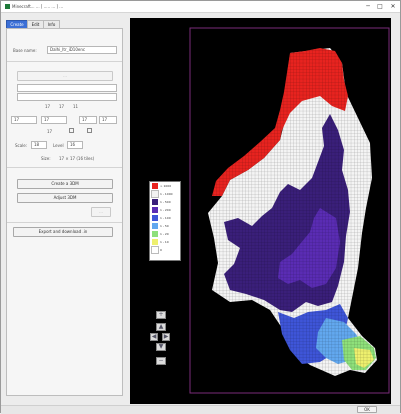  I want to click on legend-entry: 1 - 200, so click(166, 210).